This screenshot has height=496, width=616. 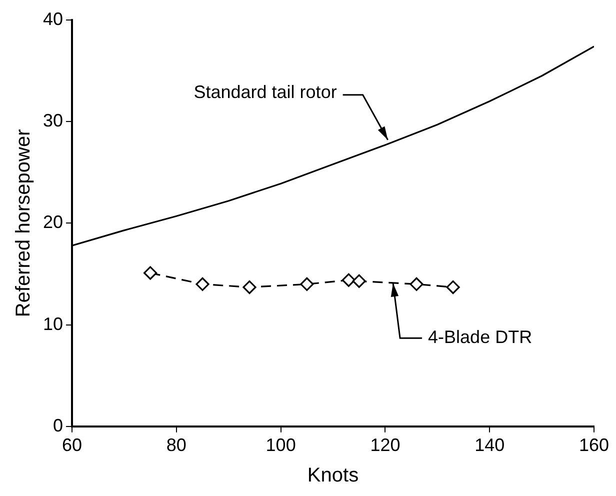 What do you see at coordinates (53, 324) in the screenshot?
I see `y-tick-label: 10` at bounding box center [53, 324].